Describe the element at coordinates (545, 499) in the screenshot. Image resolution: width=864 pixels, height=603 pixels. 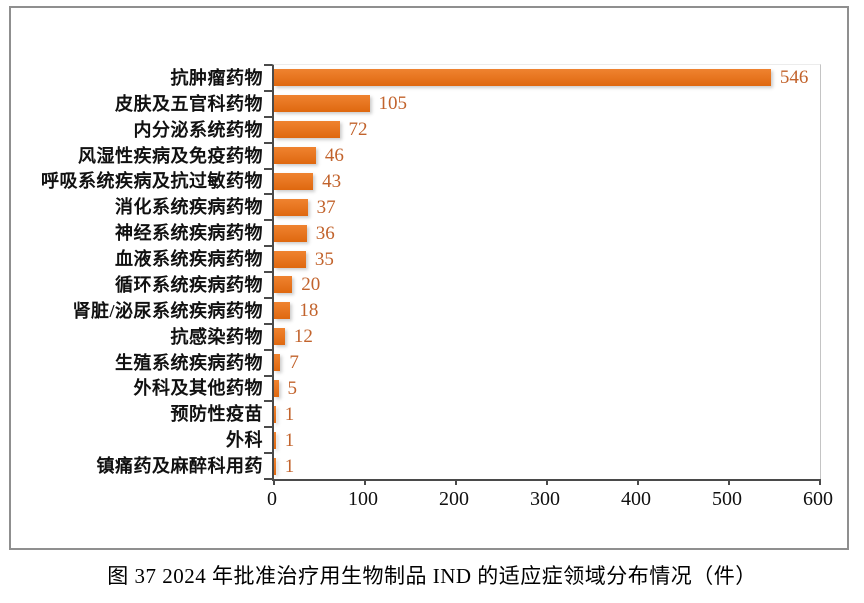
I see `x-axis-tick-label: 300` at that location.